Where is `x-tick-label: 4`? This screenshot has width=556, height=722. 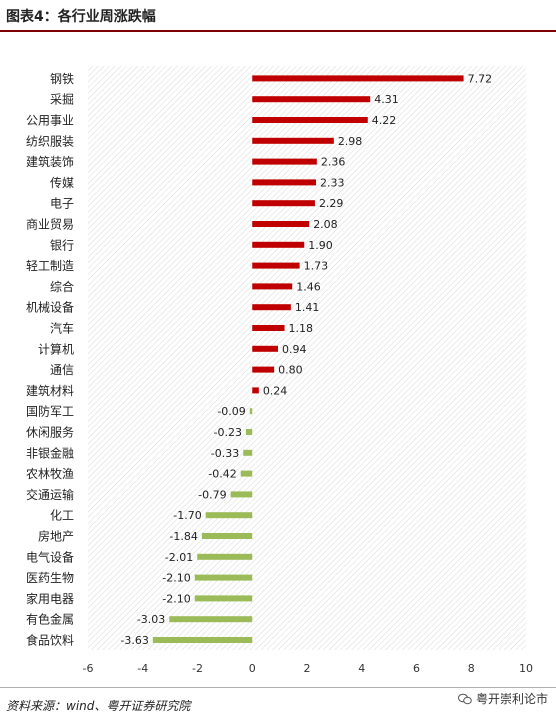 x-tick-label: 4 is located at coordinates (361, 668).